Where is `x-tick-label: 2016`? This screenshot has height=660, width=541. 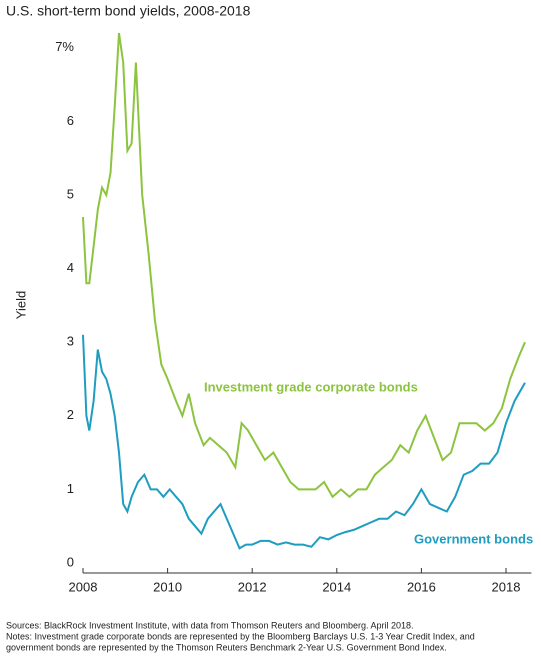
x-tick-label: 2016 is located at coordinates (421, 586).